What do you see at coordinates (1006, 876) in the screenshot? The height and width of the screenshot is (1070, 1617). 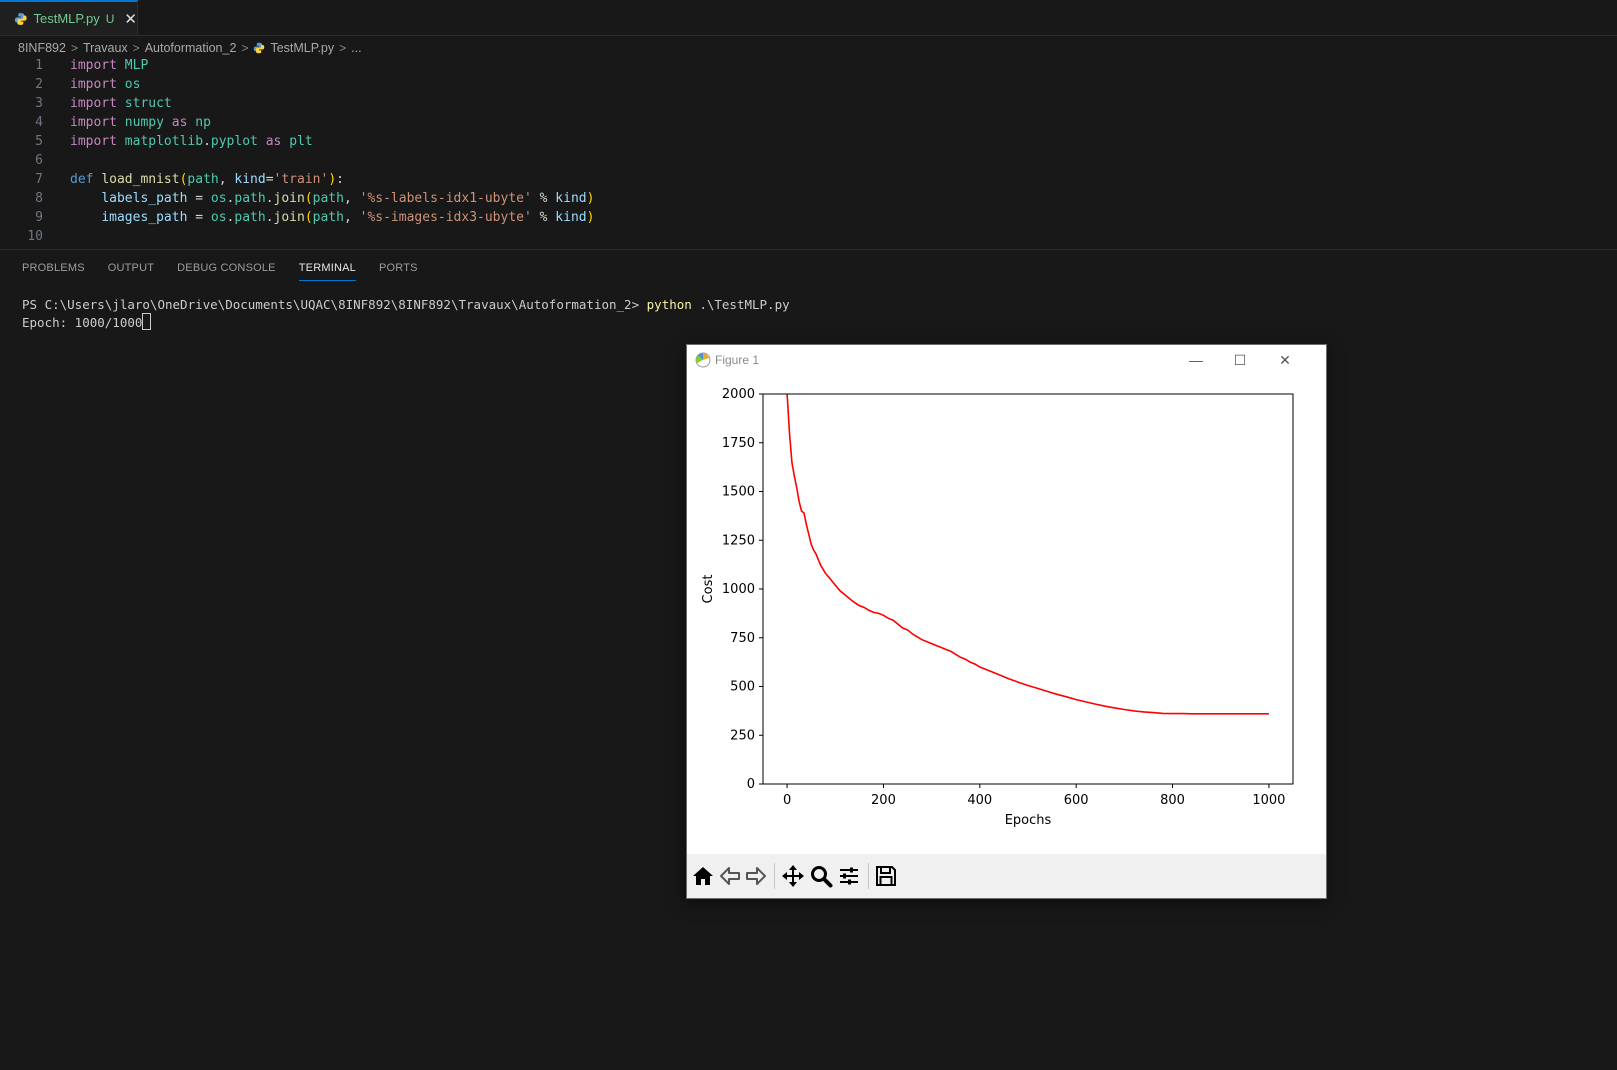 I see `figure-toolbar` at bounding box center [1006, 876].